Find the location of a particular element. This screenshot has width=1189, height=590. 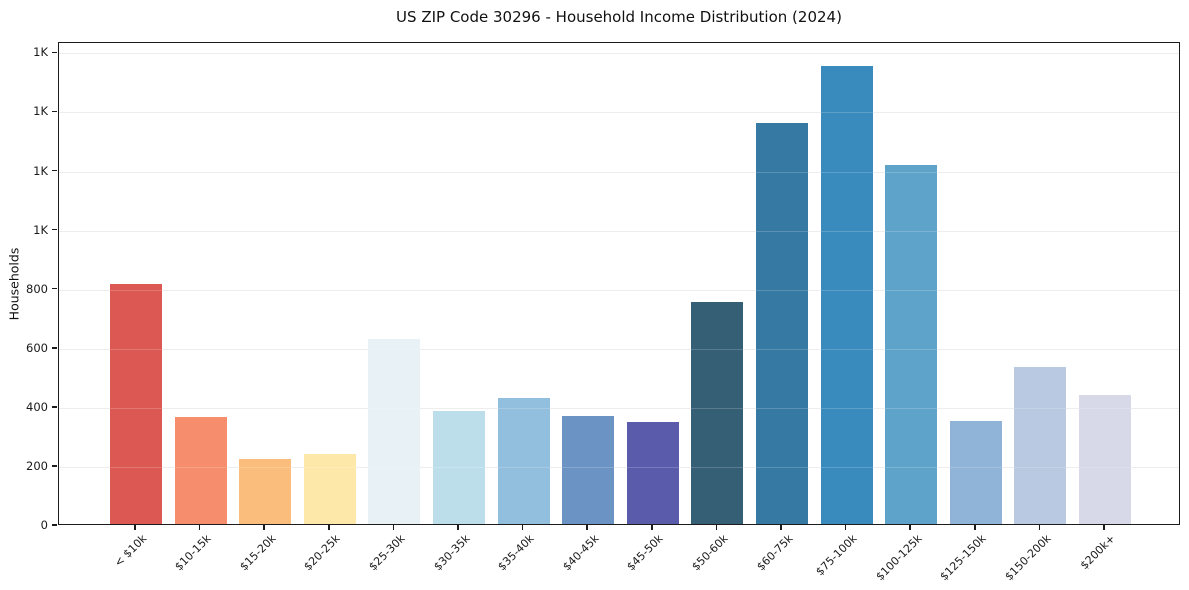

ytick-label-0: 0 is located at coordinates (44, 525).